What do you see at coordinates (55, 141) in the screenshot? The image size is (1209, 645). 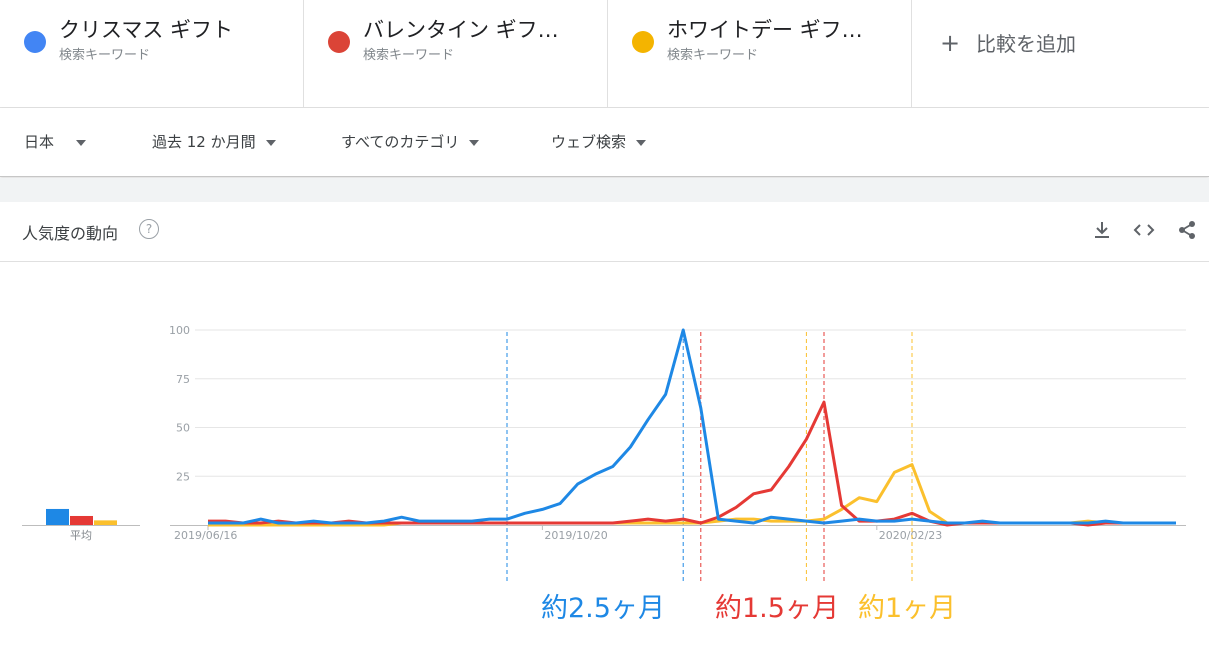 I see `region-dropdown: 日本` at bounding box center [55, 141].